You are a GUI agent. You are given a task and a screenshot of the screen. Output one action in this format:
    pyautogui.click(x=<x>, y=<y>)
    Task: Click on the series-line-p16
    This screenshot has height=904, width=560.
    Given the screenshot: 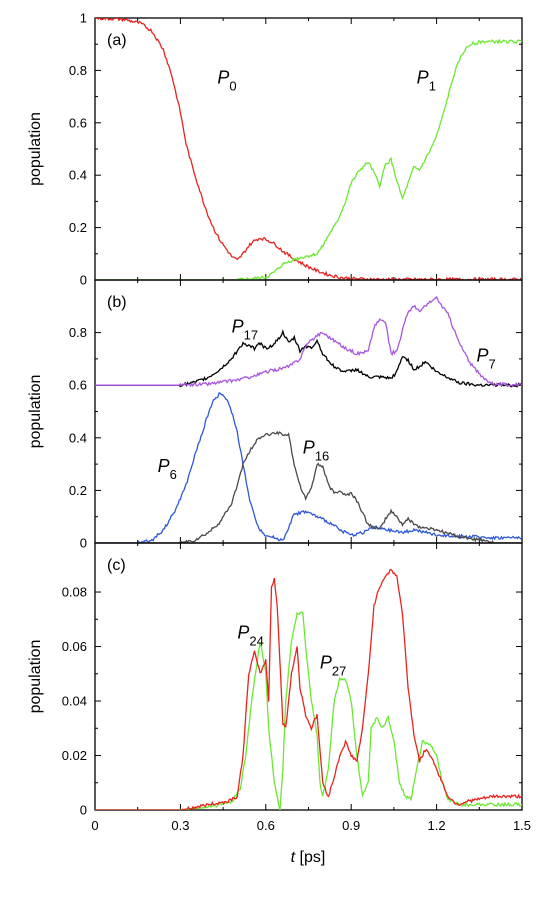 What is the action you would take?
    pyautogui.click(x=308, y=486)
    